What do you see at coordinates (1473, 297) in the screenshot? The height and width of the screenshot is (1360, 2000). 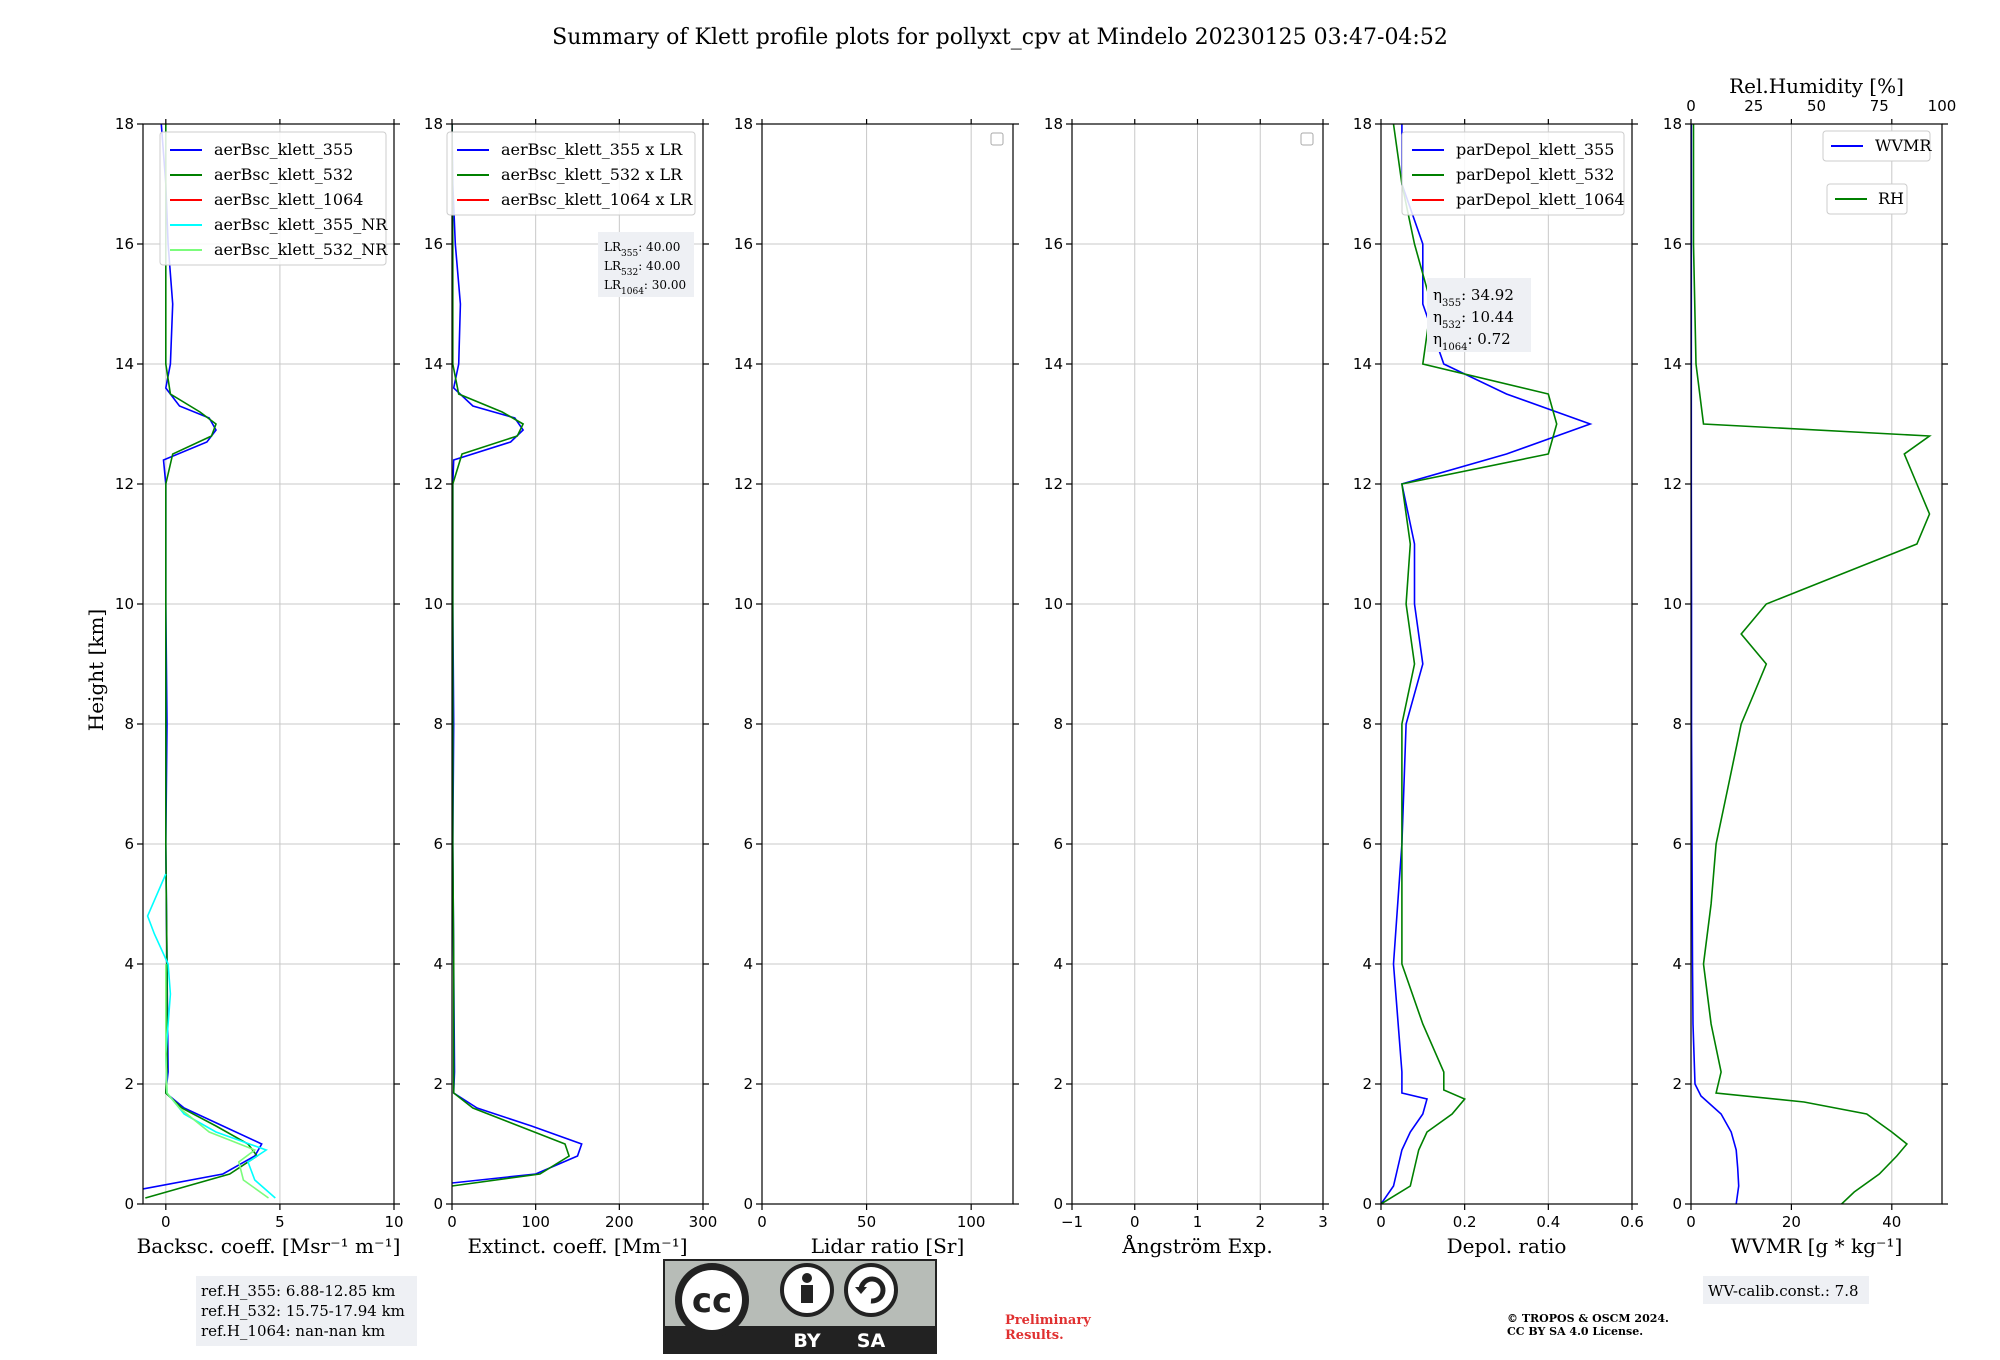 I see `annotation-line: η355: 34.92` at bounding box center [1473, 297].